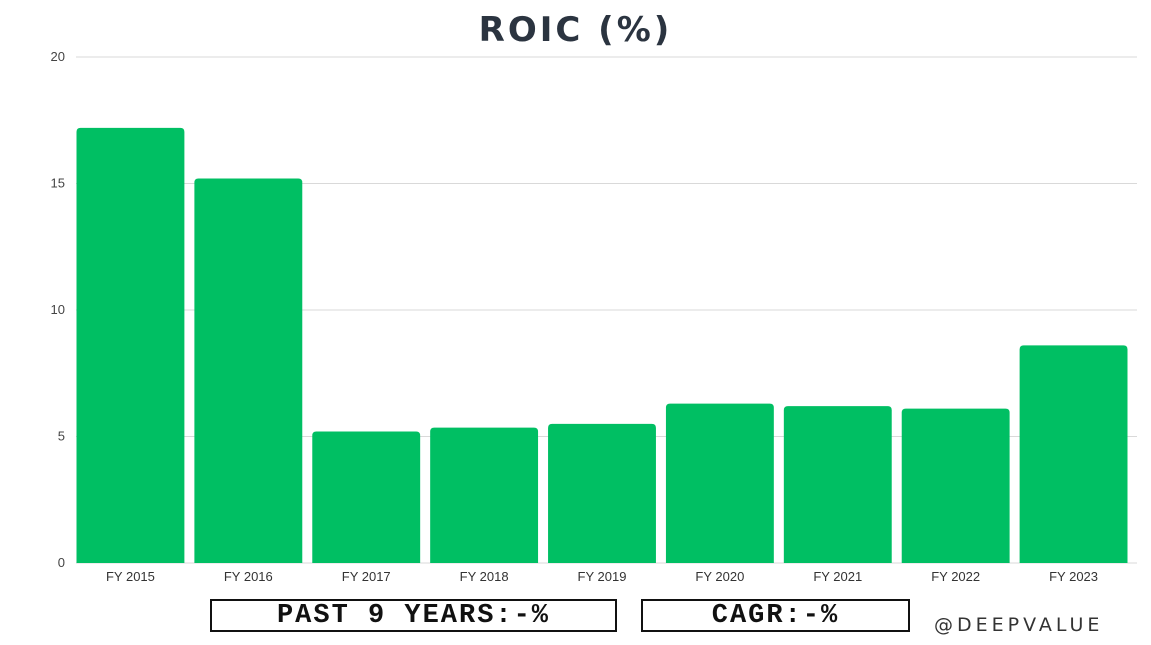  What do you see at coordinates (1073, 576) in the screenshot?
I see `x-tick-label: FY 2023` at bounding box center [1073, 576].